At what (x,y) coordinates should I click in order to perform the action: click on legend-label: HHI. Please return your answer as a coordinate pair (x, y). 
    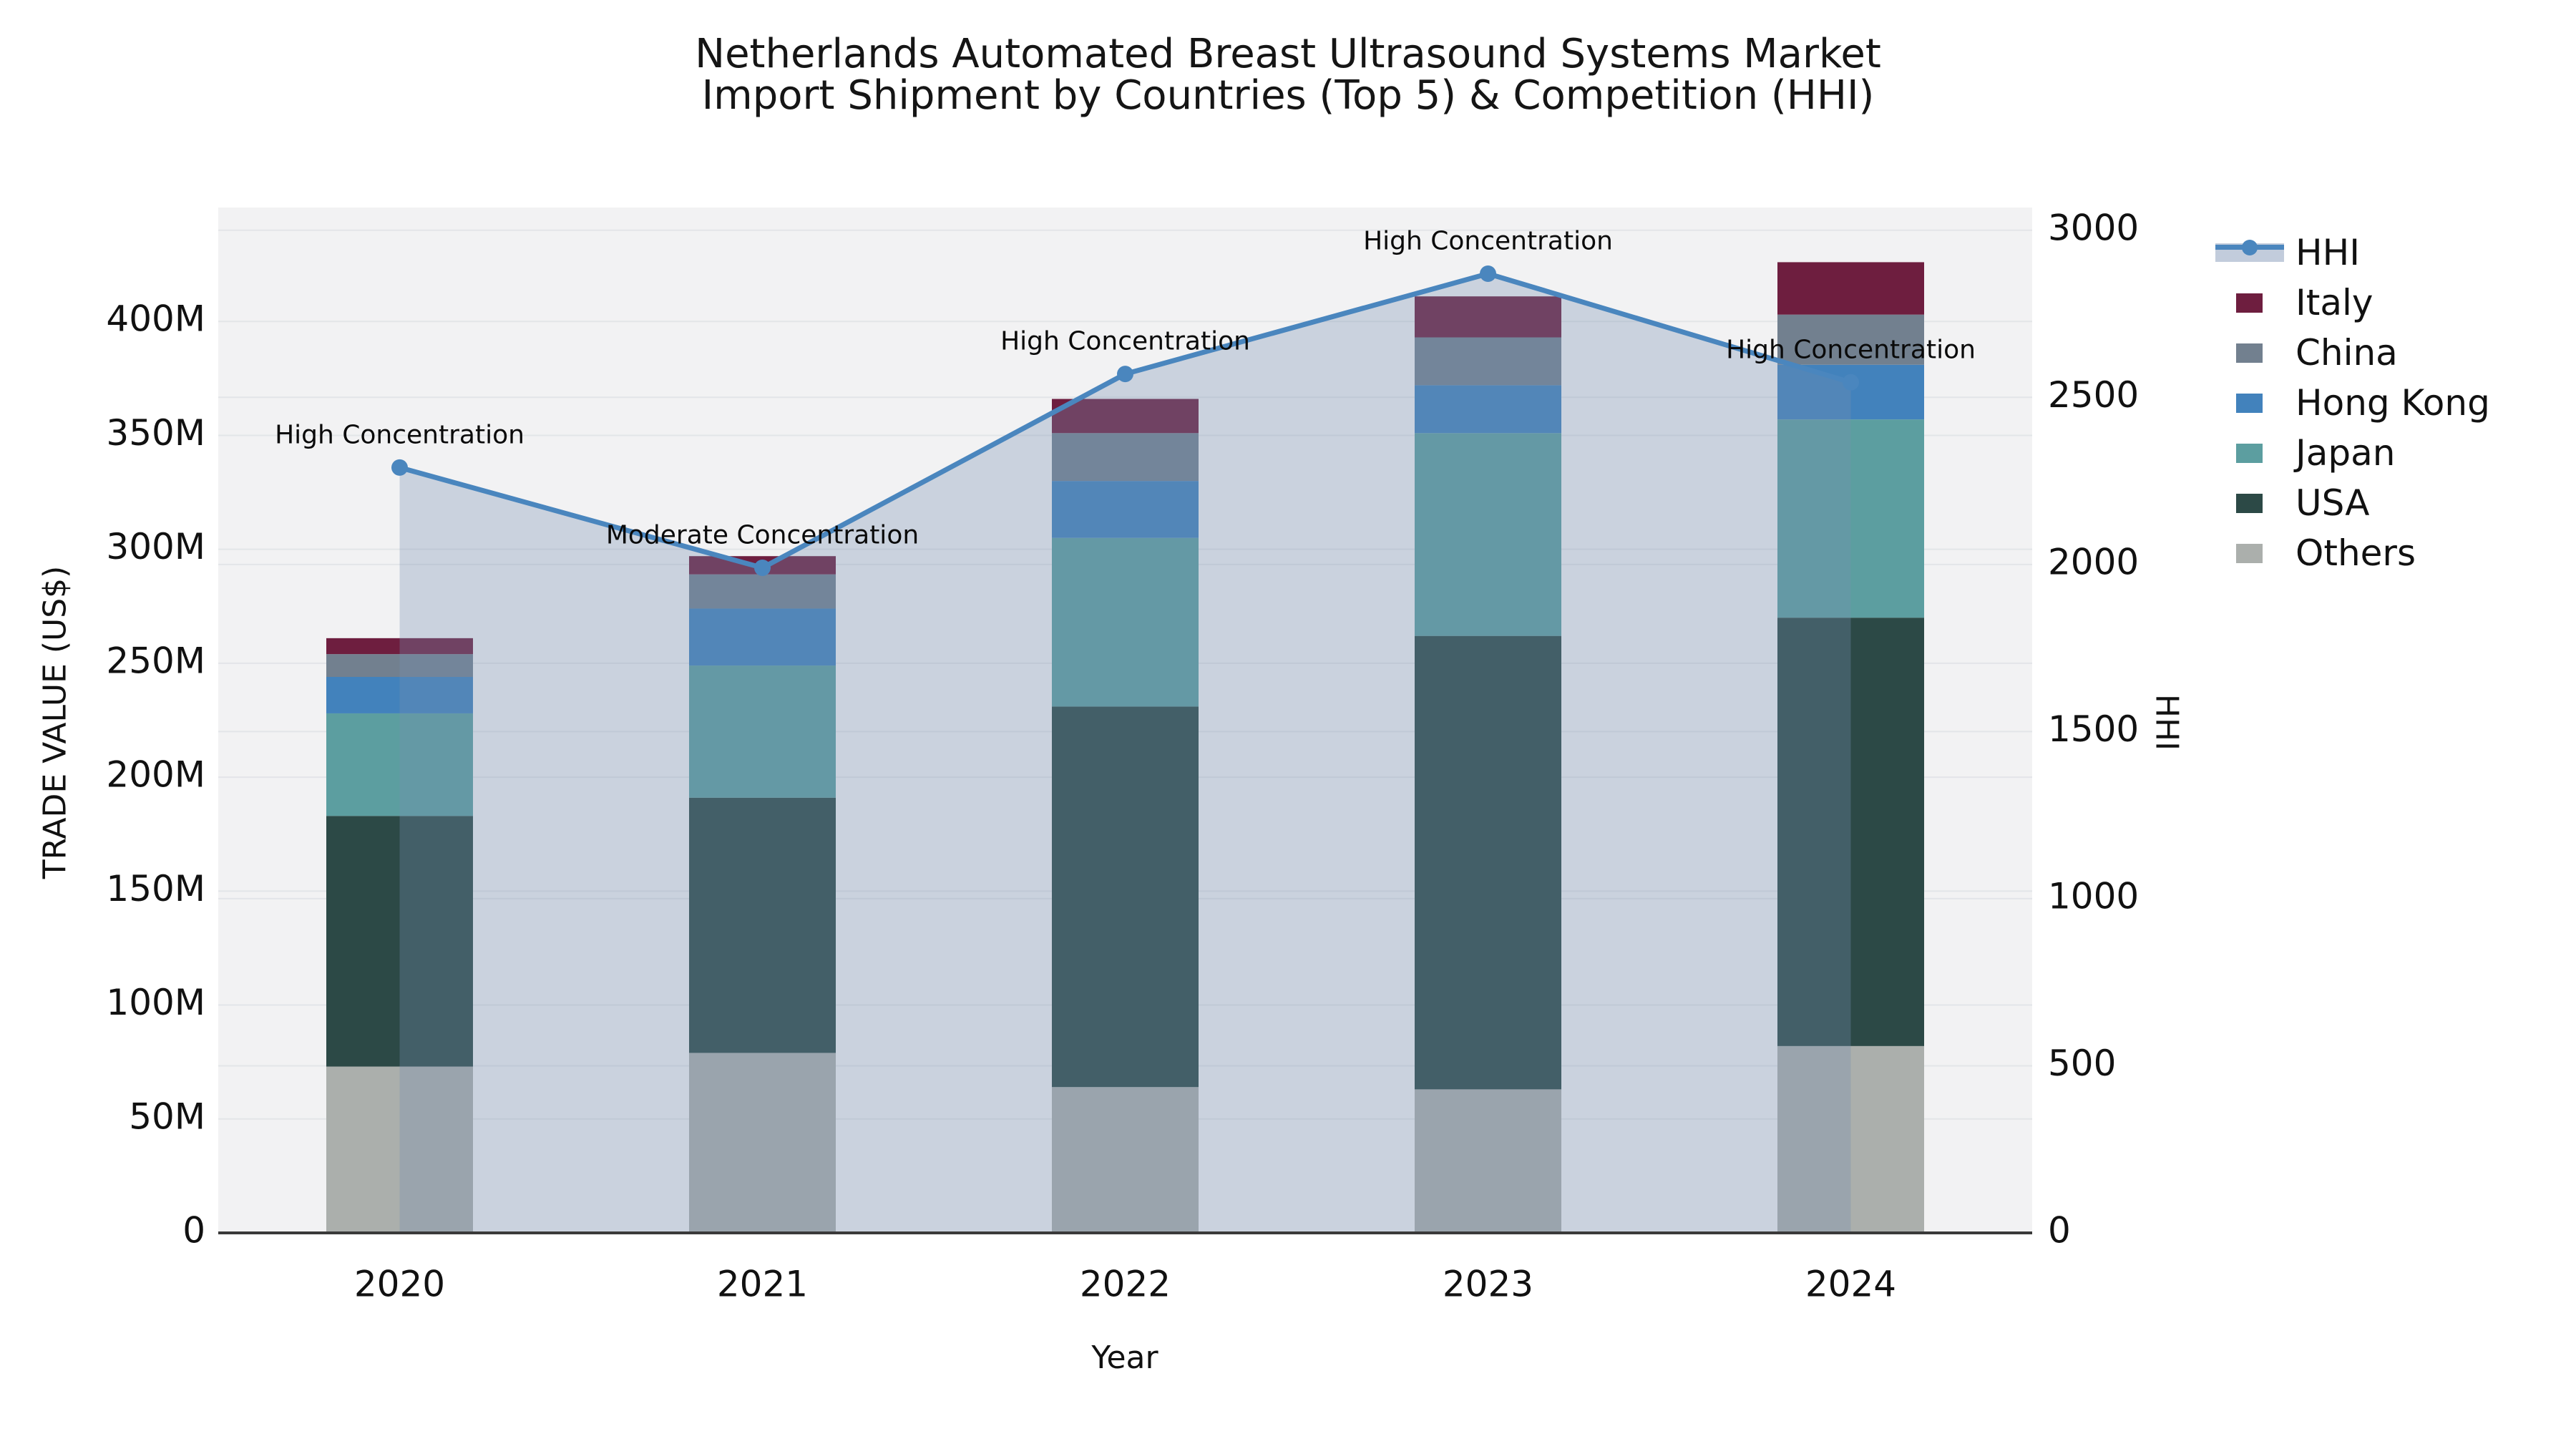
    Looking at the image, I should click on (2328, 252).